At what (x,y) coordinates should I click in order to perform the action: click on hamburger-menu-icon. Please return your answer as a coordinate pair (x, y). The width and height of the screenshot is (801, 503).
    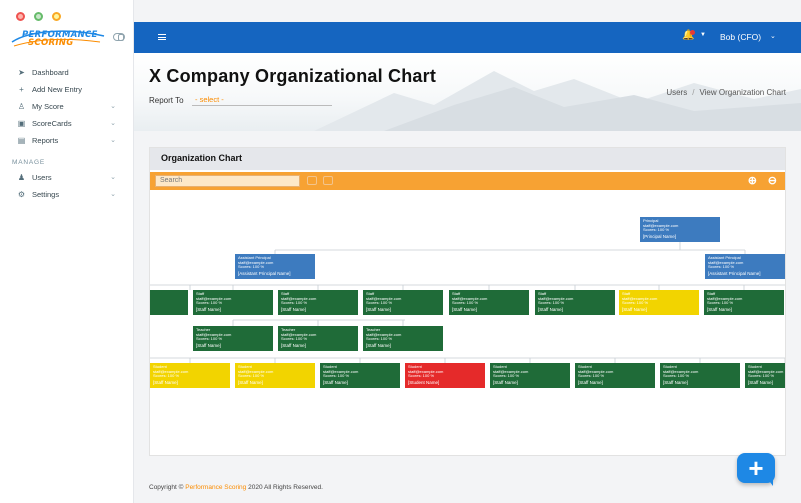
    Looking at the image, I should click on (162, 37).